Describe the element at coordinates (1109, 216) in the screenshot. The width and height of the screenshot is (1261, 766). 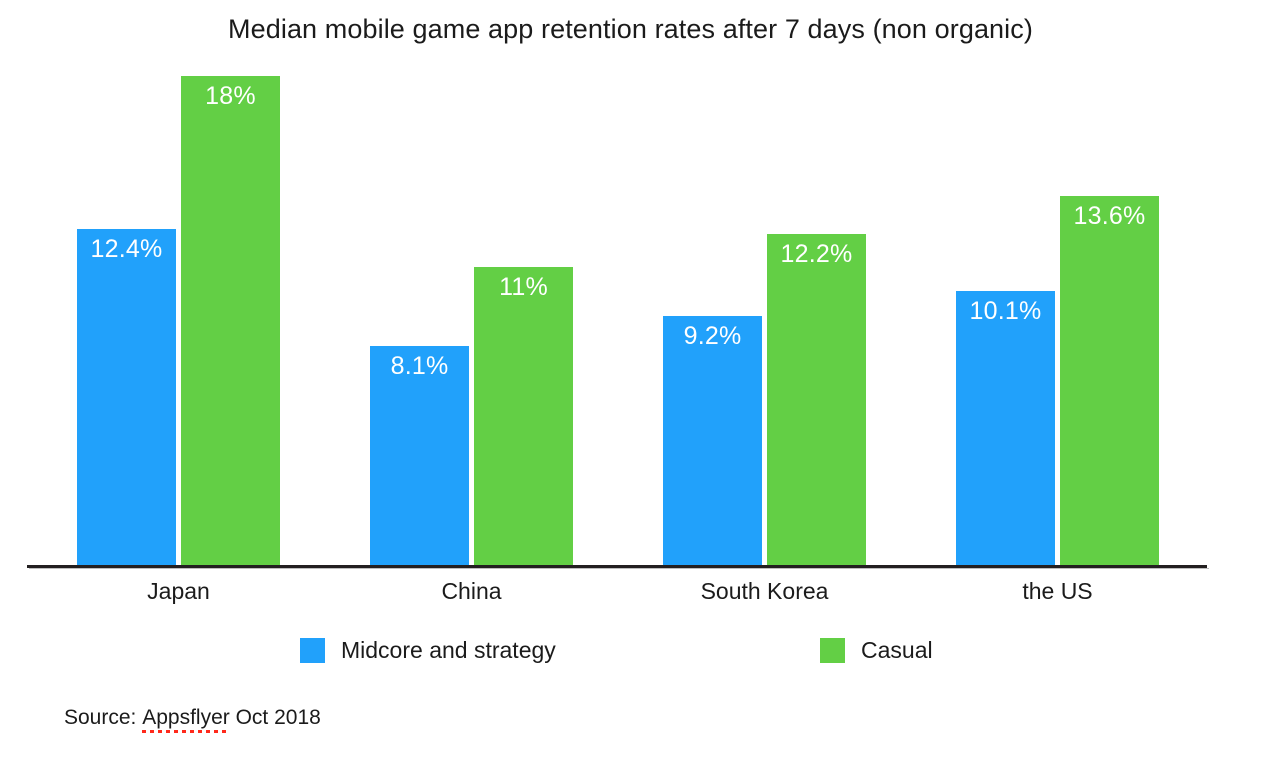
I see `bar-value-label: 13.6%` at that location.